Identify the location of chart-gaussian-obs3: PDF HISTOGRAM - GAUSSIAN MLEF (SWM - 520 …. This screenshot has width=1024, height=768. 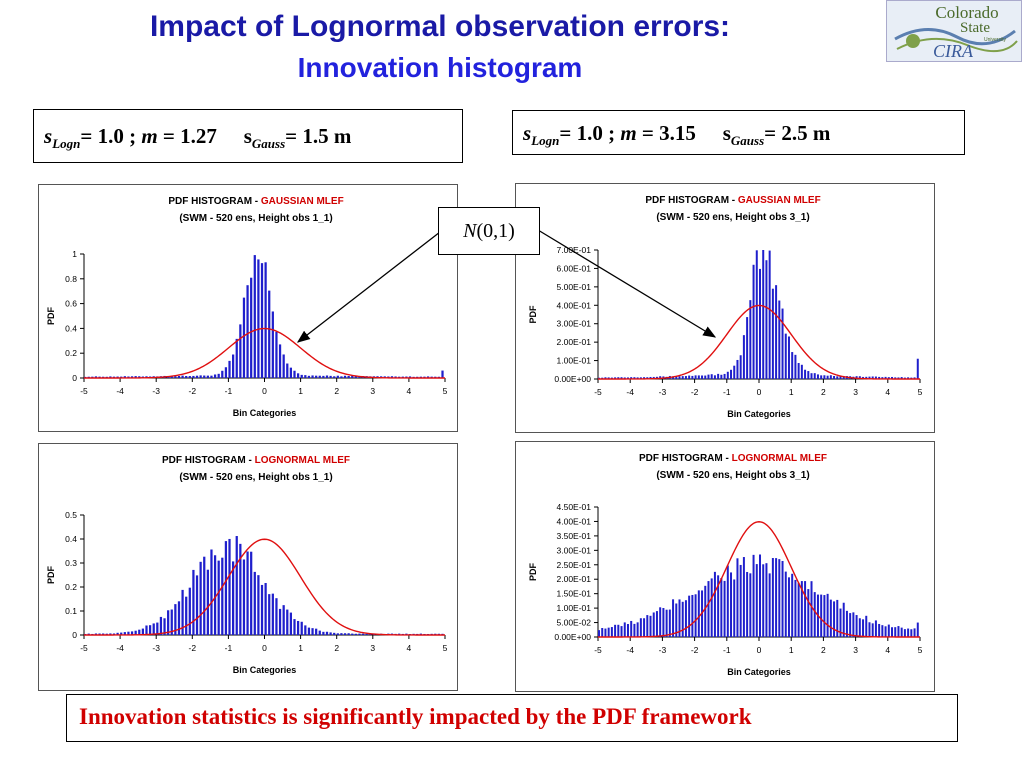
(725, 308).